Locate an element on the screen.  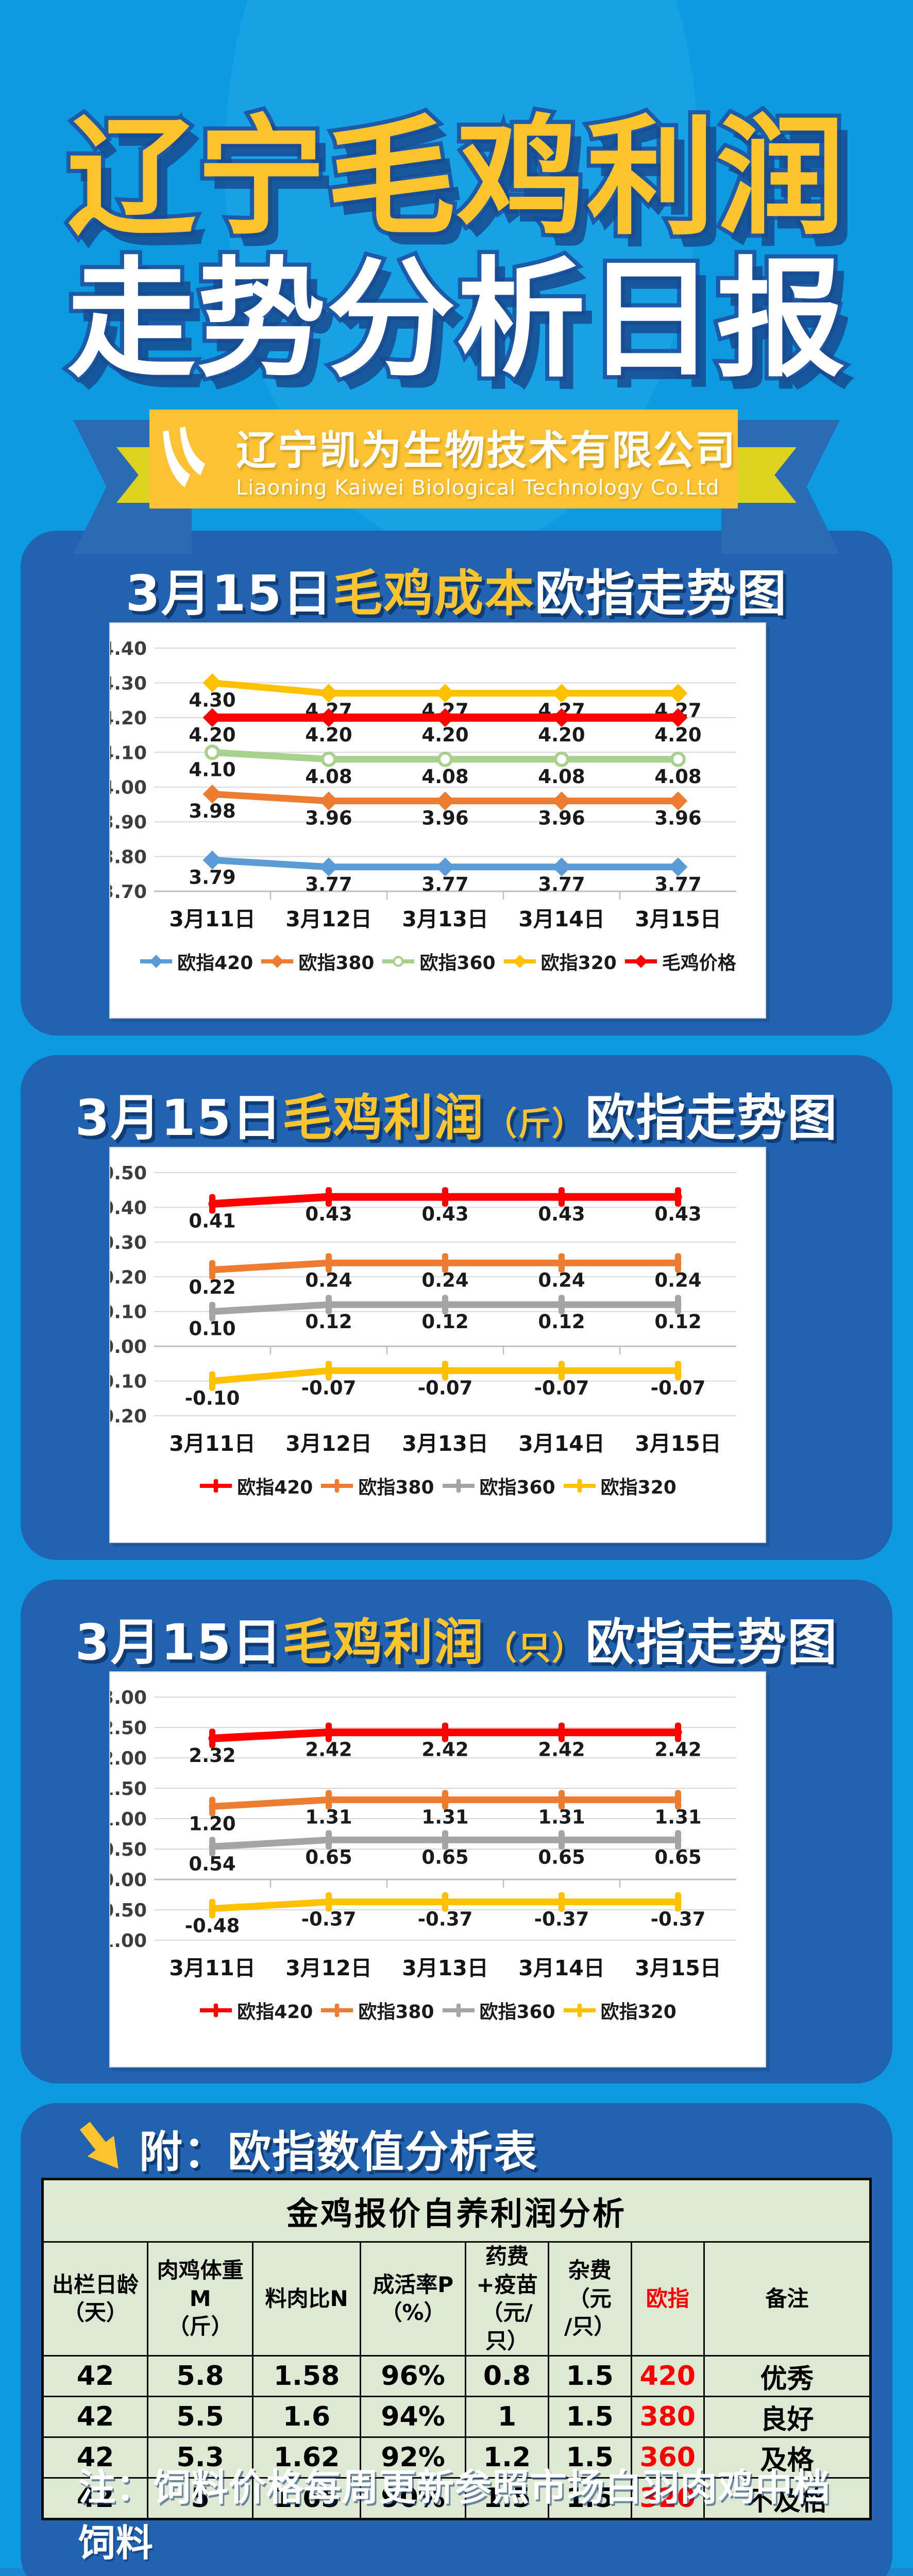
note-line-2: 价格，雏价和毛鸡价参照金鸡报价沈阳高价。 is located at coordinates (462, 2573).